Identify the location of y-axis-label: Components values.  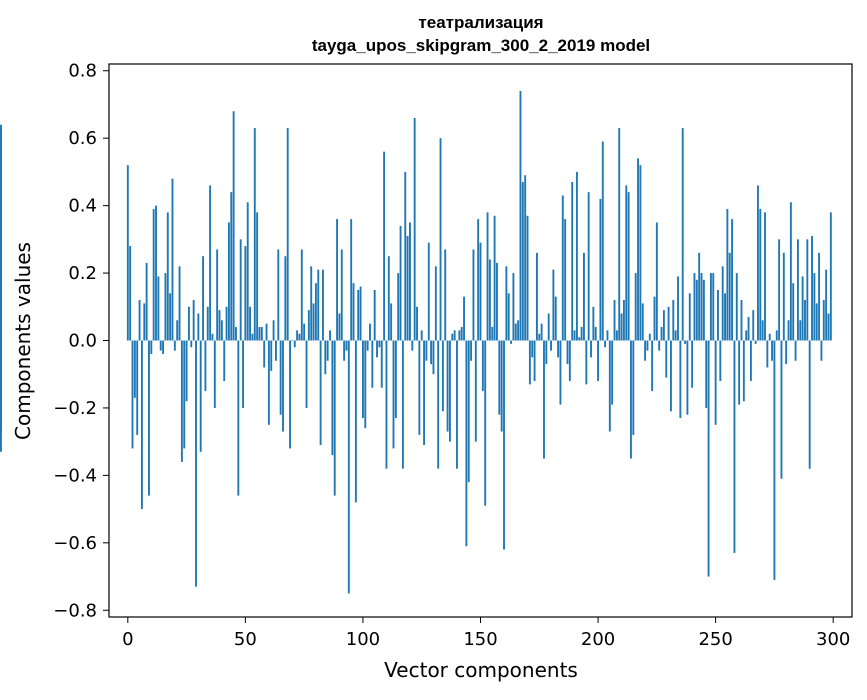
(23, 341).